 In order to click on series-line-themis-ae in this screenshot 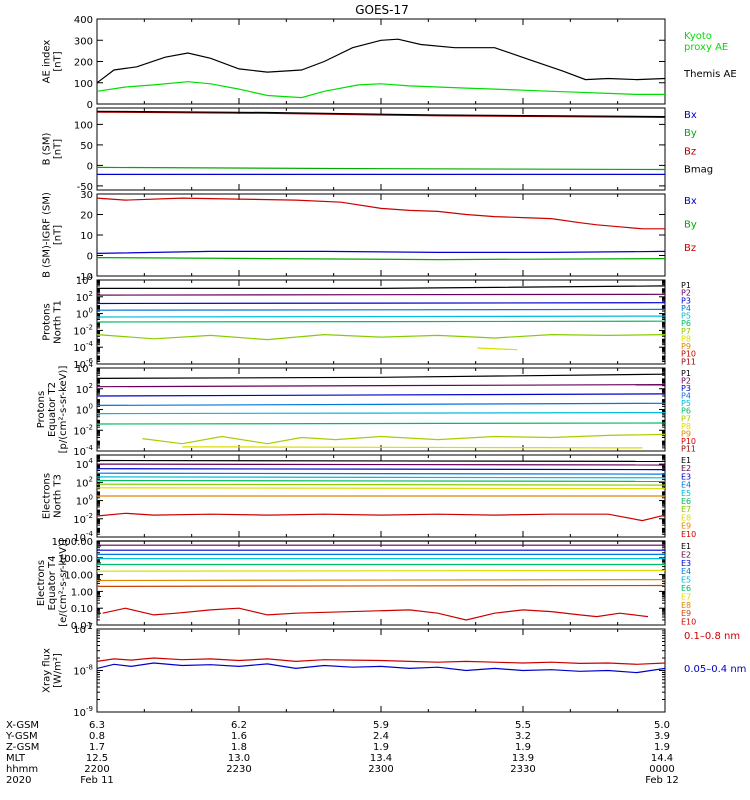, I will do `click(381, 61)`.